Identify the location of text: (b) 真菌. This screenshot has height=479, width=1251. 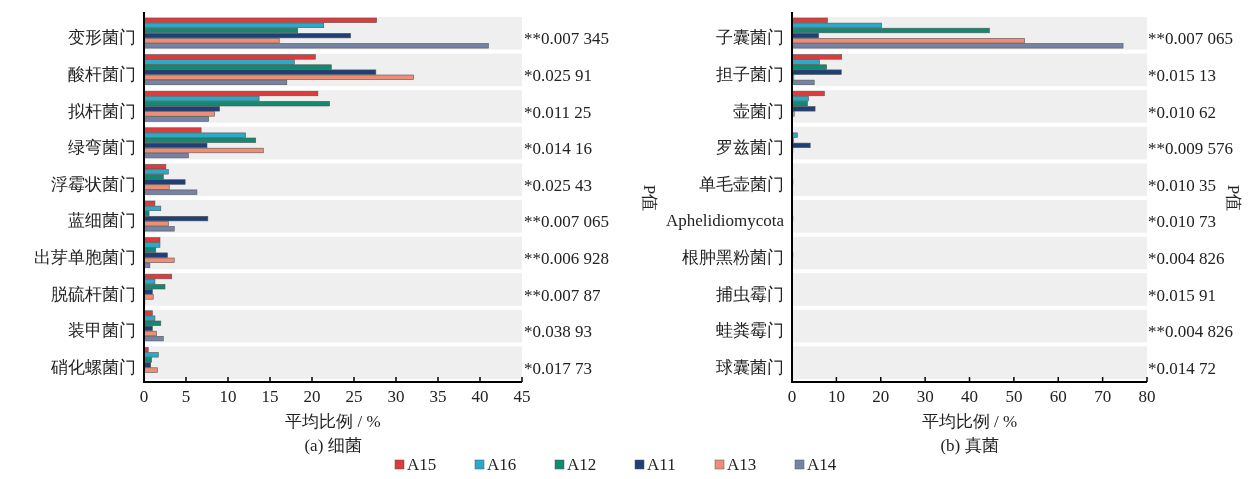
(969, 445).